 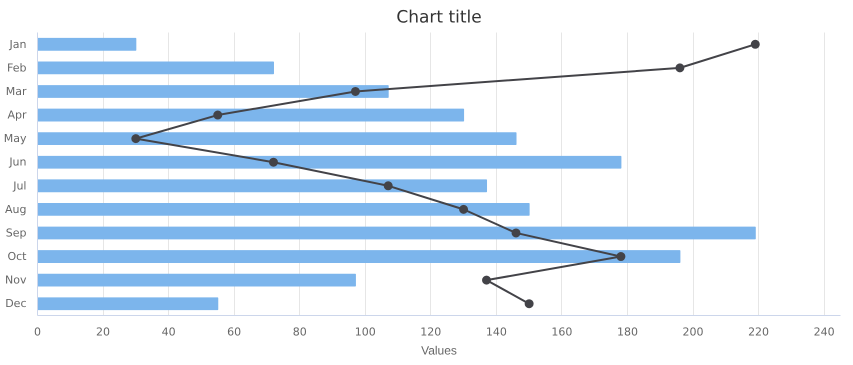 I want to click on y-tick-label: Dec, so click(x=16, y=303).